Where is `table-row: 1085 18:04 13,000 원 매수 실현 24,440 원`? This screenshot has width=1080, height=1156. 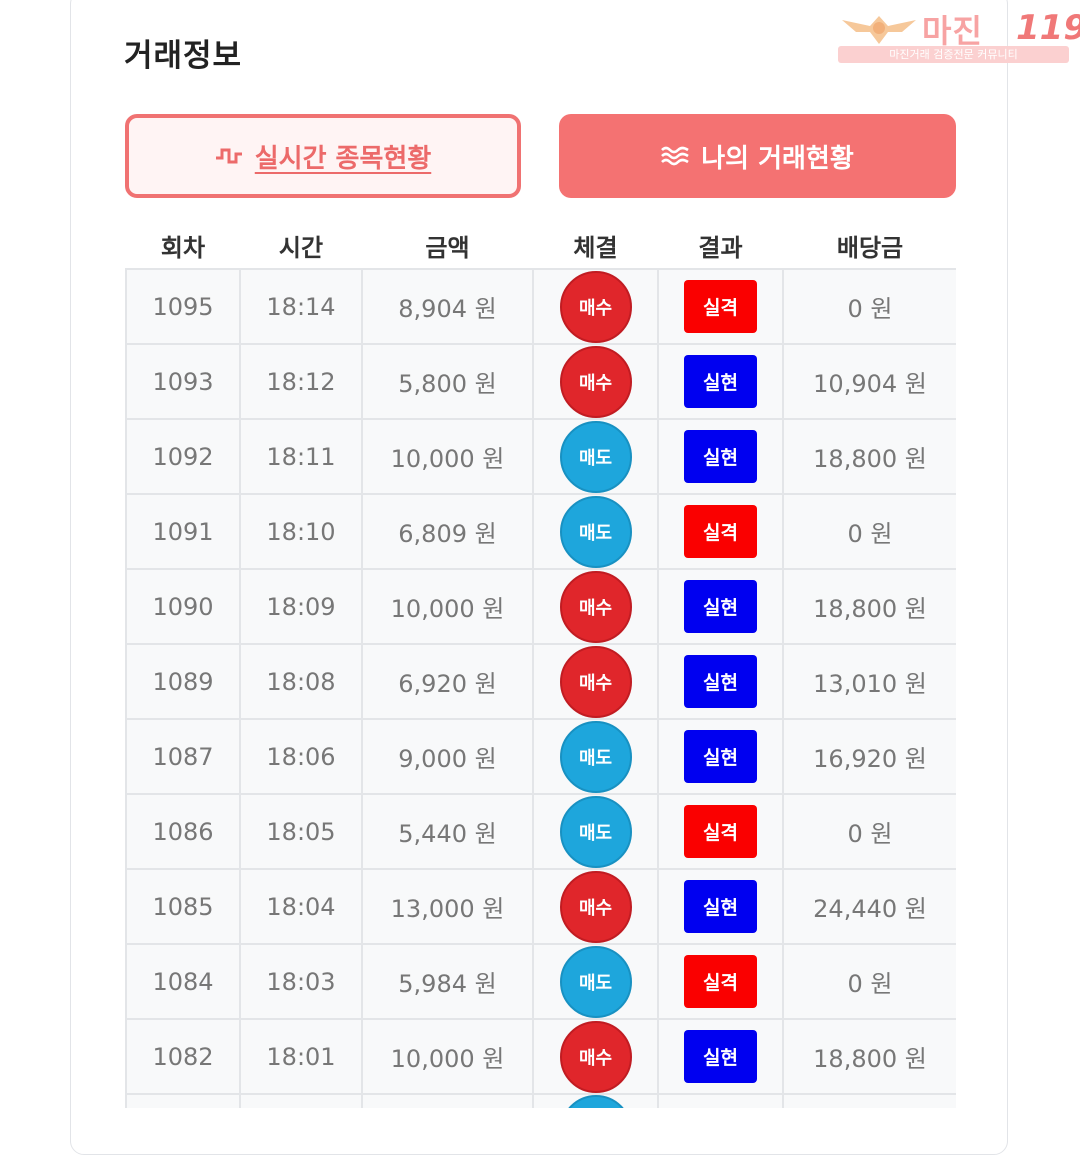
table-row: 1085 18:04 13,000 원 매수 실현 24,440 원 is located at coordinates (540, 906).